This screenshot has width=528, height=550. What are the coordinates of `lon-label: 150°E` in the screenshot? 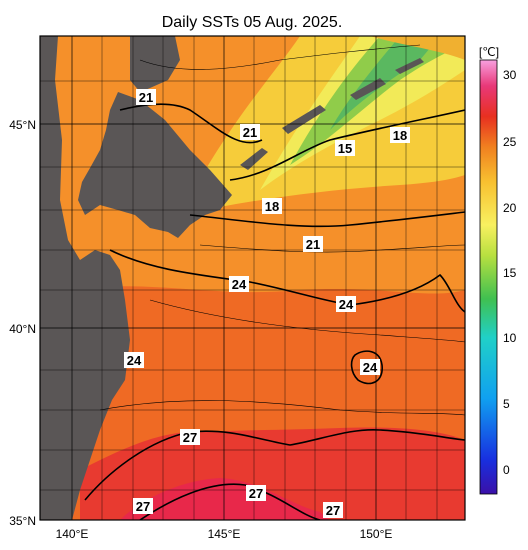 It's located at (376, 534).